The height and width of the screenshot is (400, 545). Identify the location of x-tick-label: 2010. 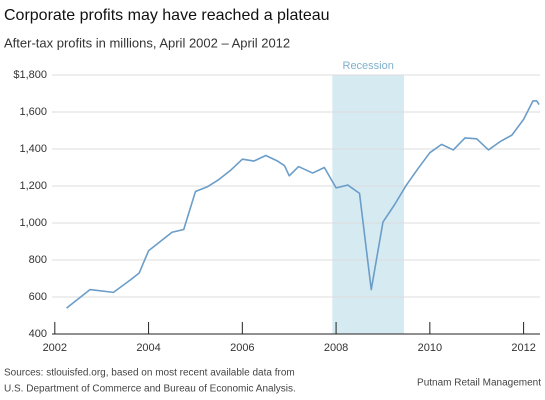
(430, 348).